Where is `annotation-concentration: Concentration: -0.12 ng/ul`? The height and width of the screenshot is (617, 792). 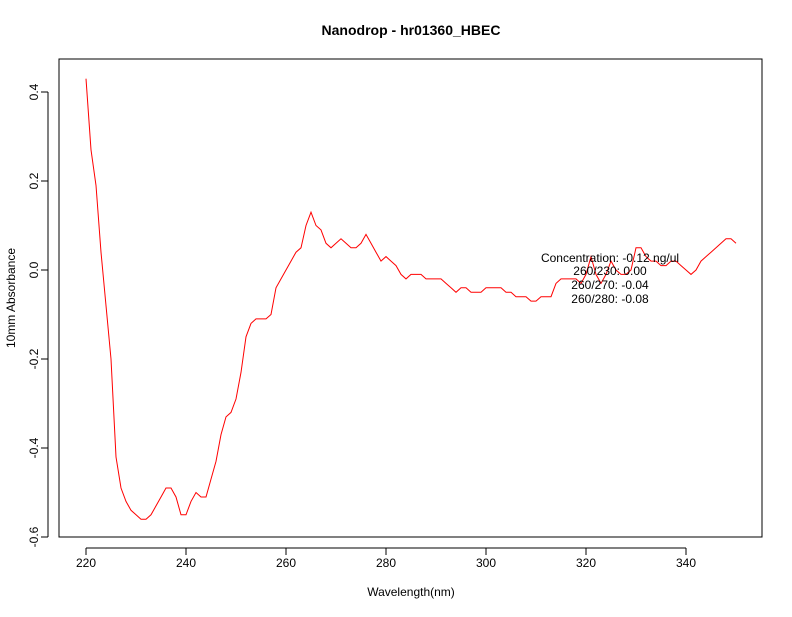
annotation-concentration: Concentration: -0.12 ng/ul is located at coordinates (610, 258).